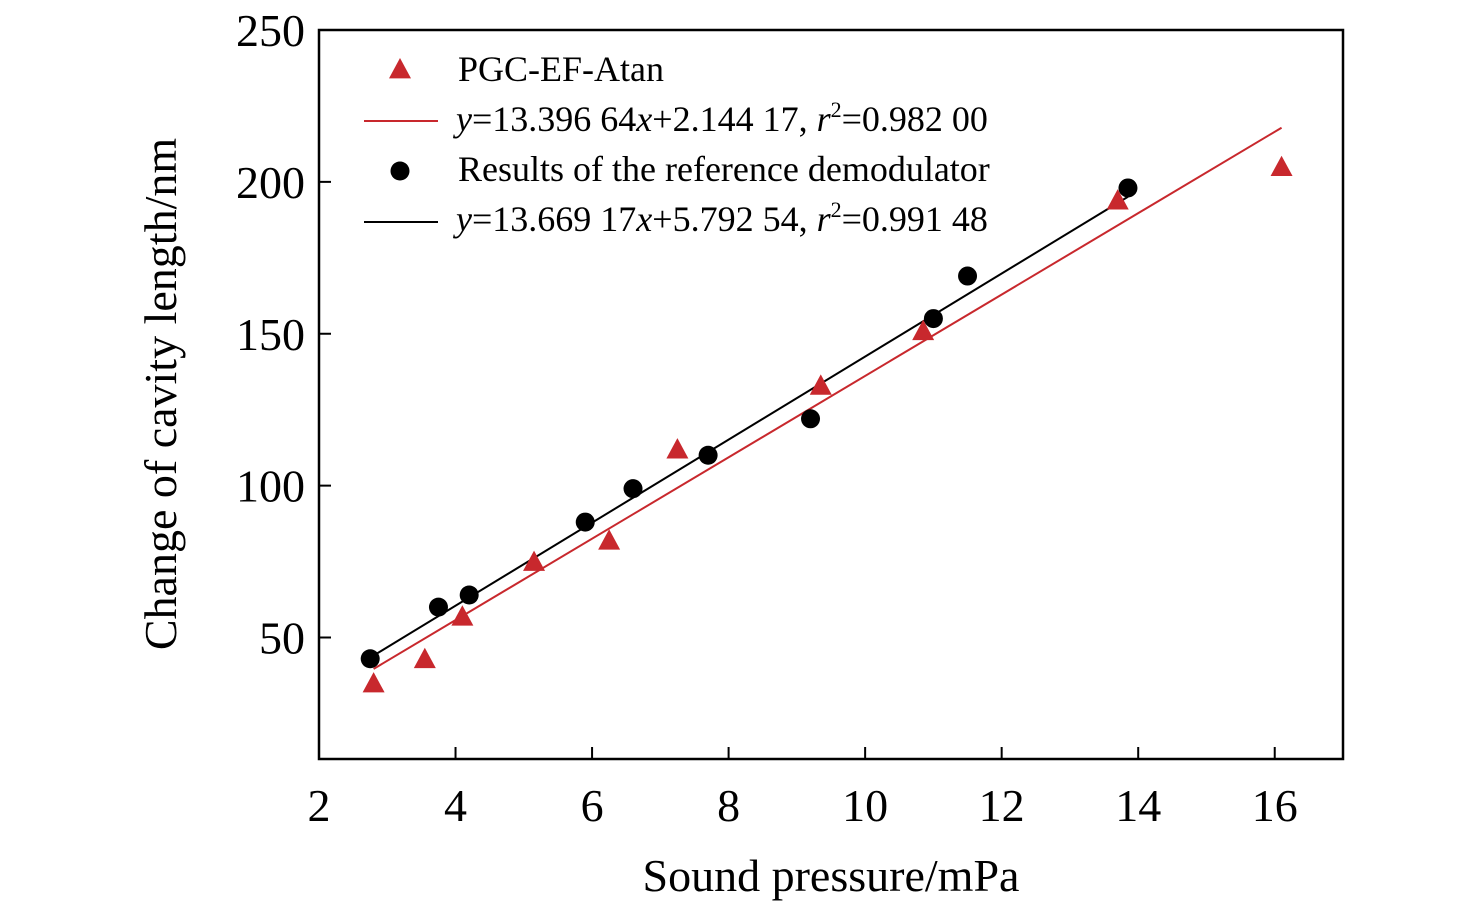 Image resolution: width=1476 pixels, height=908 pixels. Describe the element at coordinates (554, 119) in the screenshot. I see `equation-part: =13.396 64` at that location.